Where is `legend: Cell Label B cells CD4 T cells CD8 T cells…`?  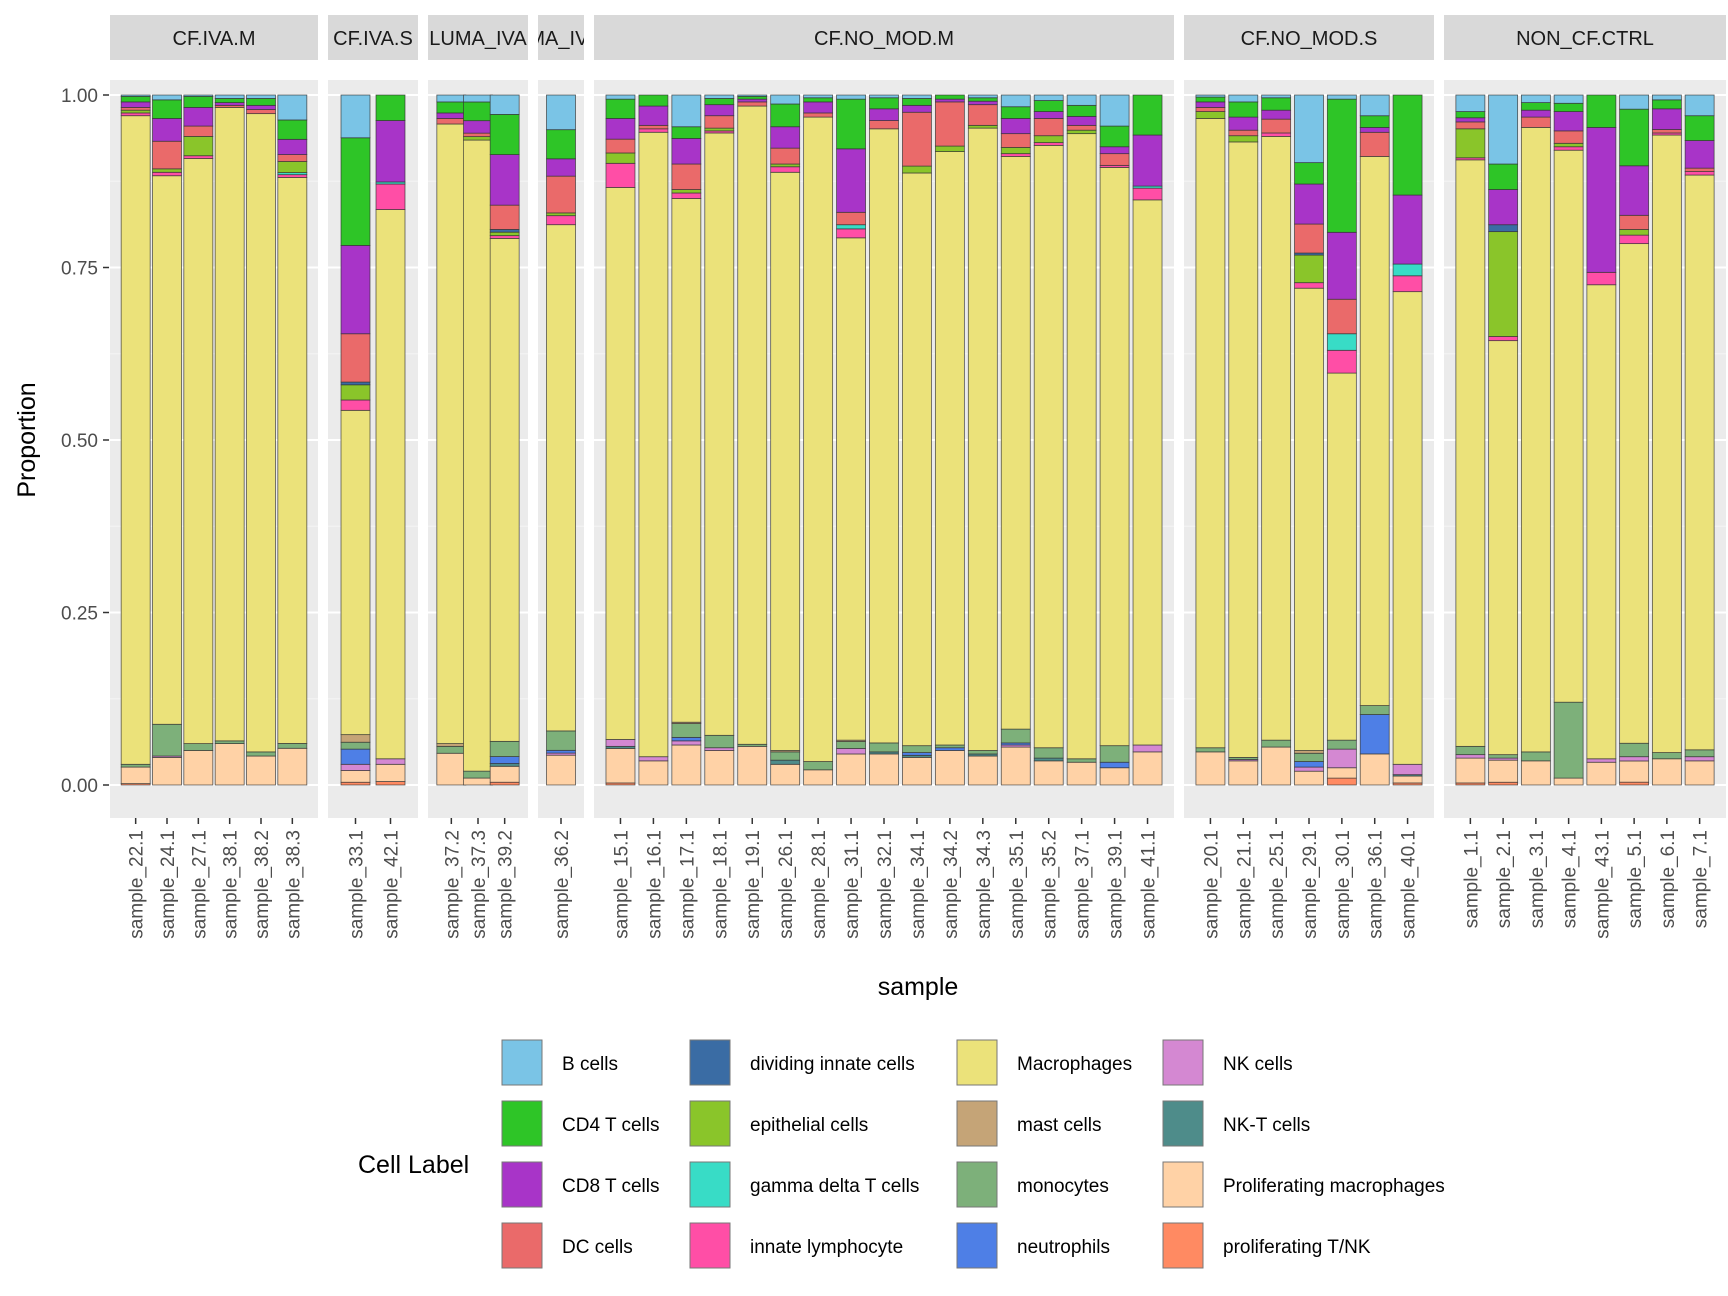
legend: Cell Label B cells CD4 T cells CD8 T cells… is located at coordinates (901, 1154).